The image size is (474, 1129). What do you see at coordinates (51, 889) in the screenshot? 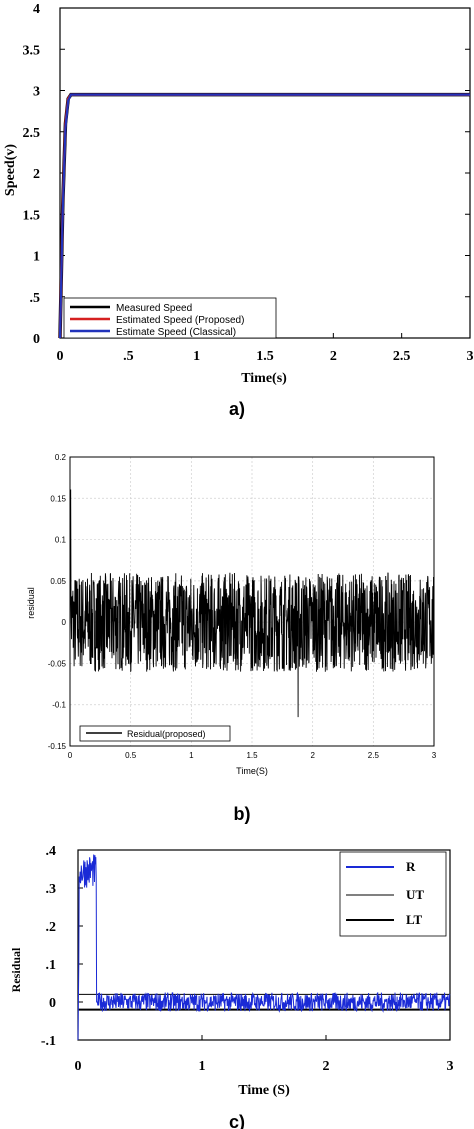
I see `chart-c-ytick-label: .3` at bounding box center [51, 889].